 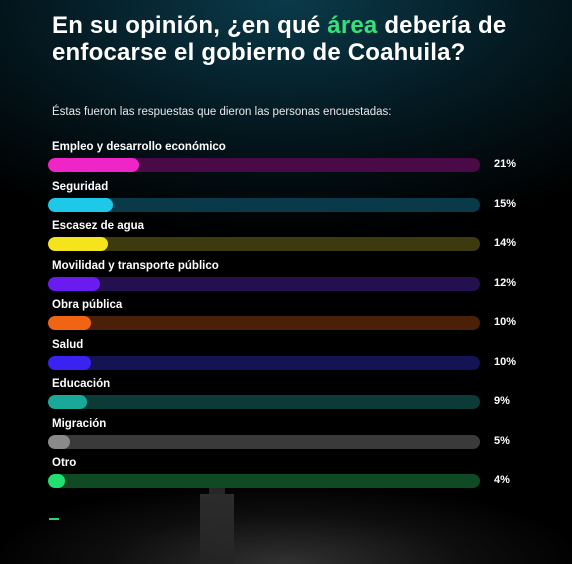 I want to click on bar-row: Salud 10%, so click(x=288, y=358).